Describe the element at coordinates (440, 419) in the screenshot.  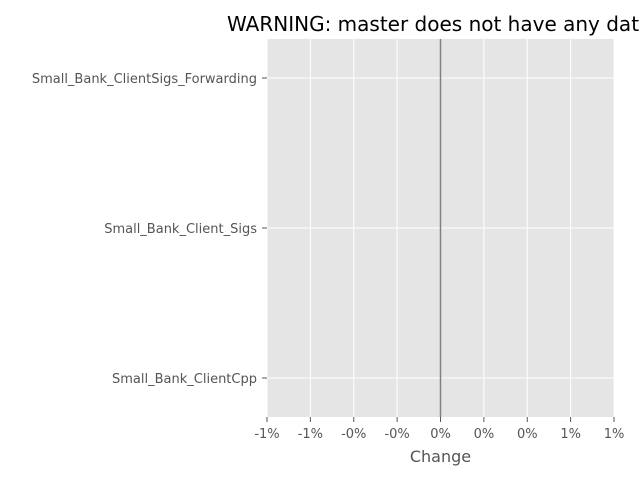
I see `x-tick-marks` at that location.